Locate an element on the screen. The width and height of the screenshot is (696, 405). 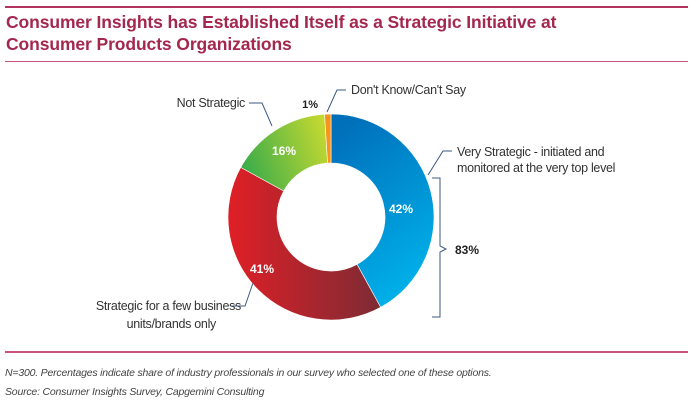
value-label-strategic-few-units: 41% is located at coordinates (262, 269).